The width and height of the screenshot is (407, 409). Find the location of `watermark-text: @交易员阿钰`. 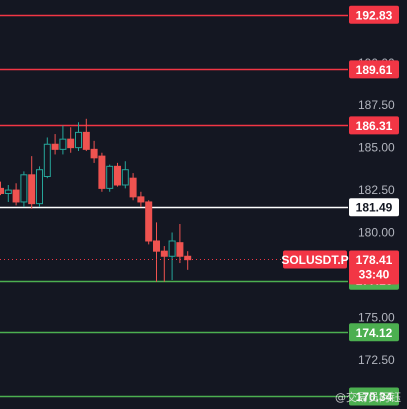

watermark-text: @交易员阿钰 is located at coordinates (368, 397).